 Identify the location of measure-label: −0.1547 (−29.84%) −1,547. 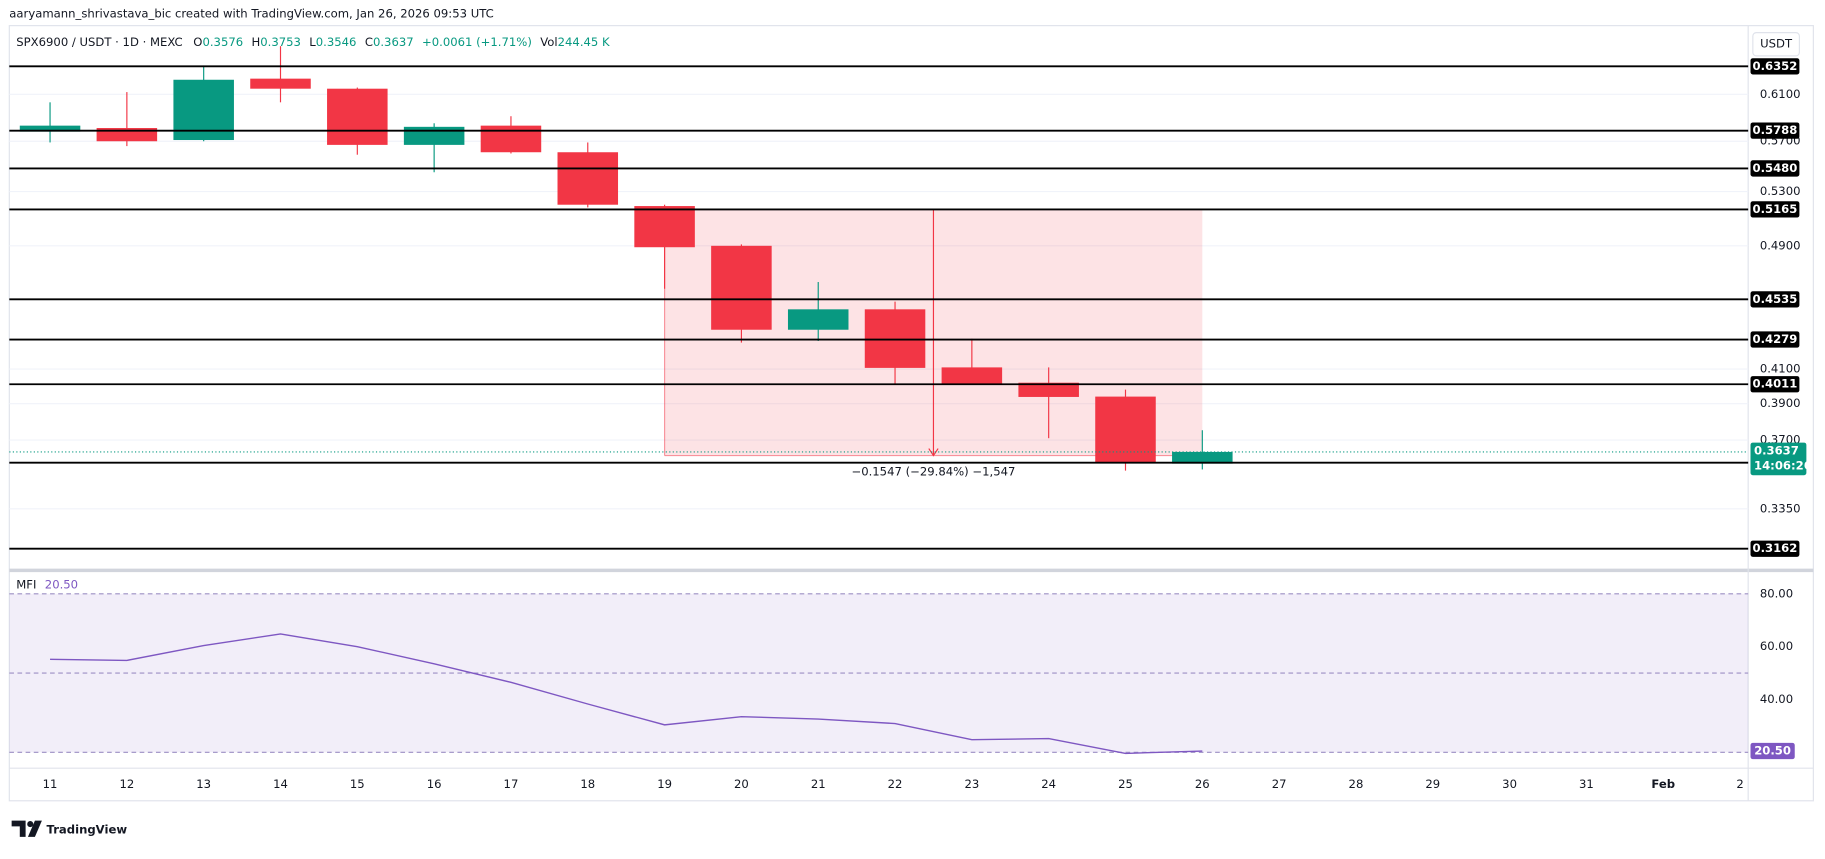
(933, 471).